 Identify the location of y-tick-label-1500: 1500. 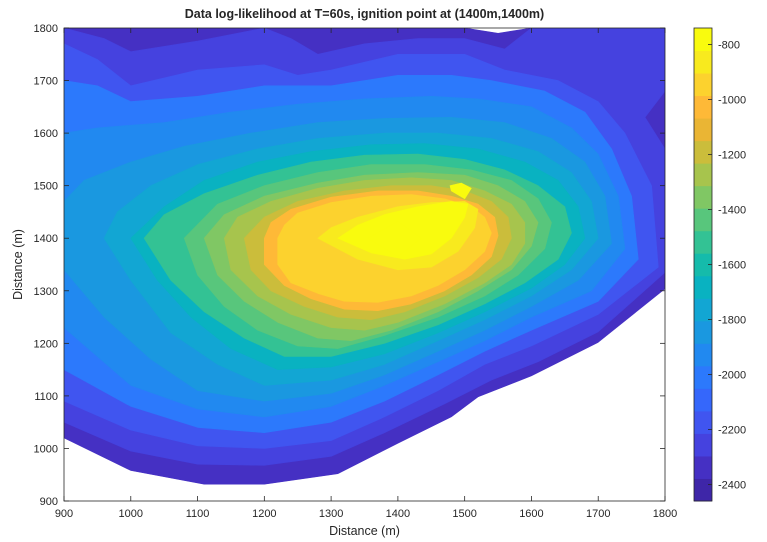
(46, 187).